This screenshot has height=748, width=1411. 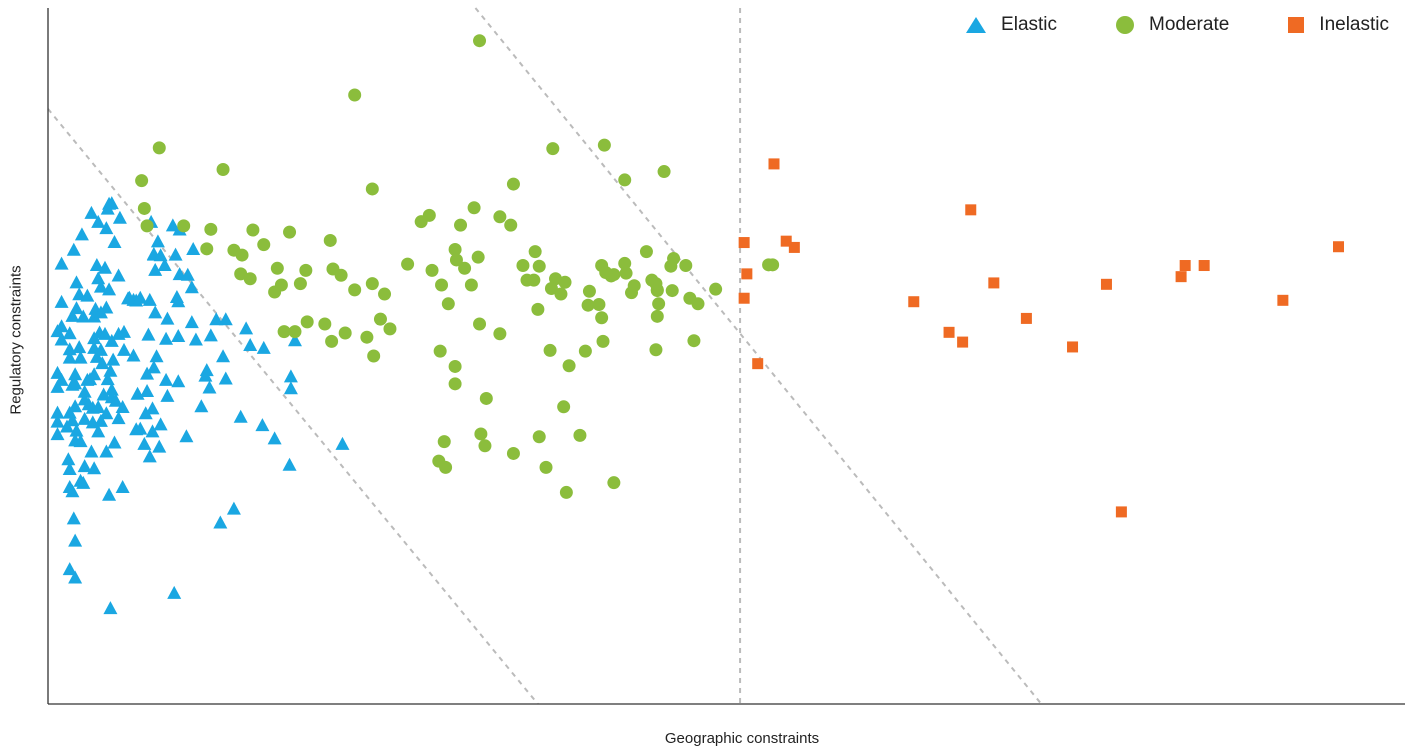 I want to click on legend-swatch-inelastic, so click(x=1296, y=25).